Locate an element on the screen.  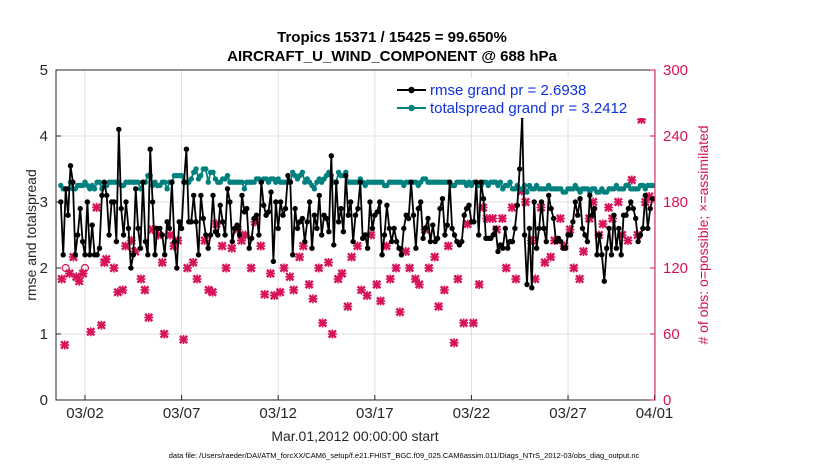
legend-rmse-marker is located at coordinates (411, 90).